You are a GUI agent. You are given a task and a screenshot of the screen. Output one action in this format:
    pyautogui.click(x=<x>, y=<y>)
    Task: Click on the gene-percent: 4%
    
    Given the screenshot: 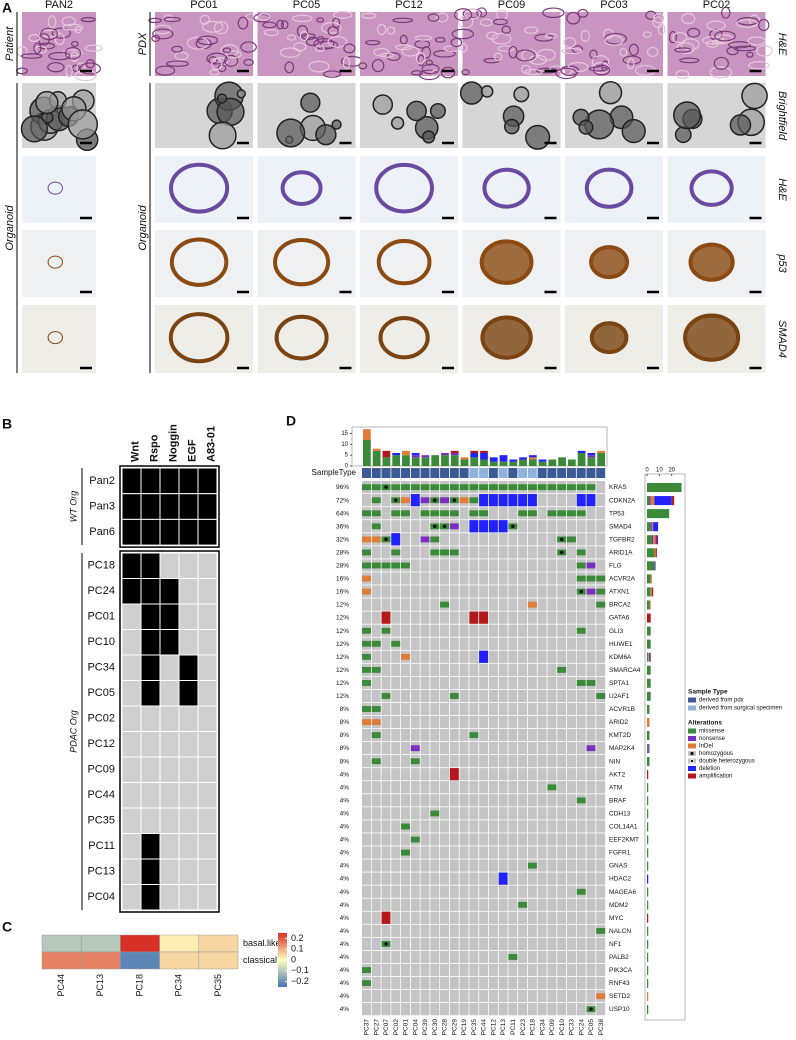 What is the action you would take?
    pyautogui.click(x=345, y=879)
    